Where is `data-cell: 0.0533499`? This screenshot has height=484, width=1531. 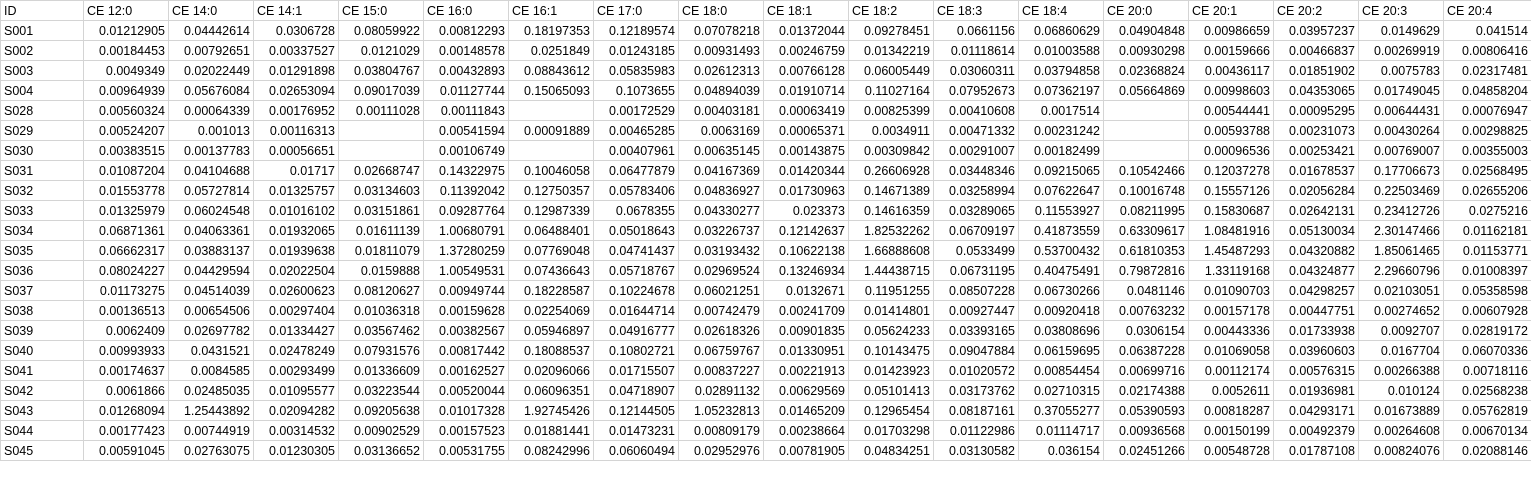
data-cell: 0.0533499 is located at coordinates (976, 250).